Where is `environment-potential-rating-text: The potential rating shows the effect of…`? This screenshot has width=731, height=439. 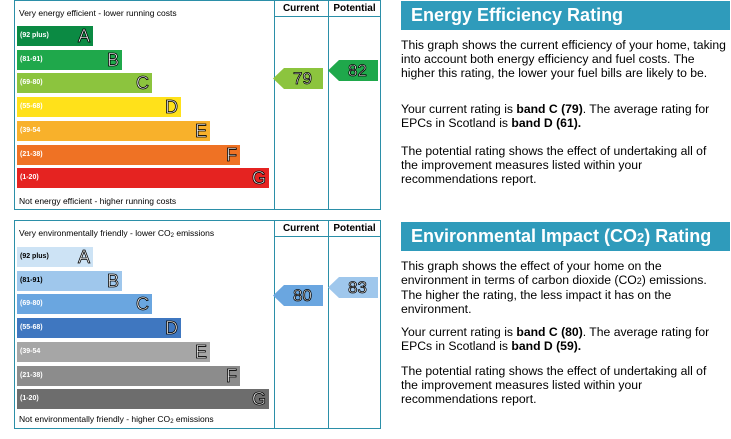
environment-potential-rating-text: The potential rating shows the effect of… is located at coordinates (554, 385).